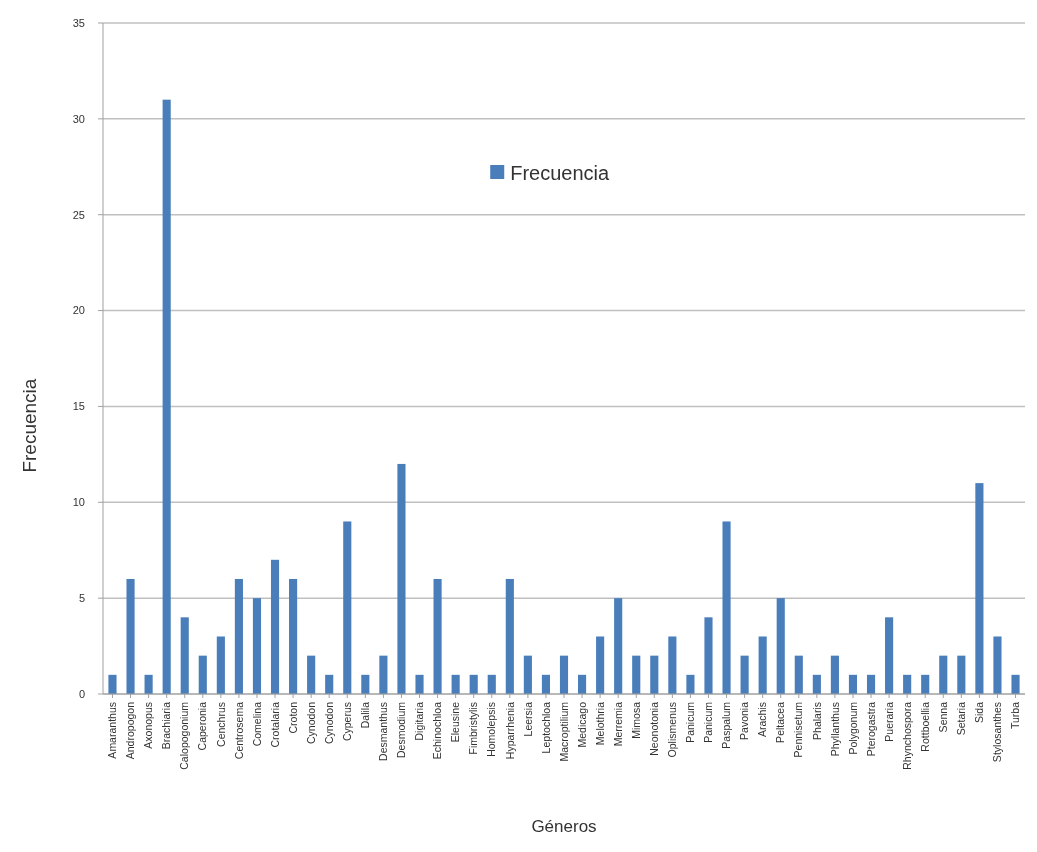 Image resolution: width=1037 pixels, height=852 pixels. Describe the element at coordinates (816, 721) in the screenshot. I see `x-tick-label: Phalaris` at that location.